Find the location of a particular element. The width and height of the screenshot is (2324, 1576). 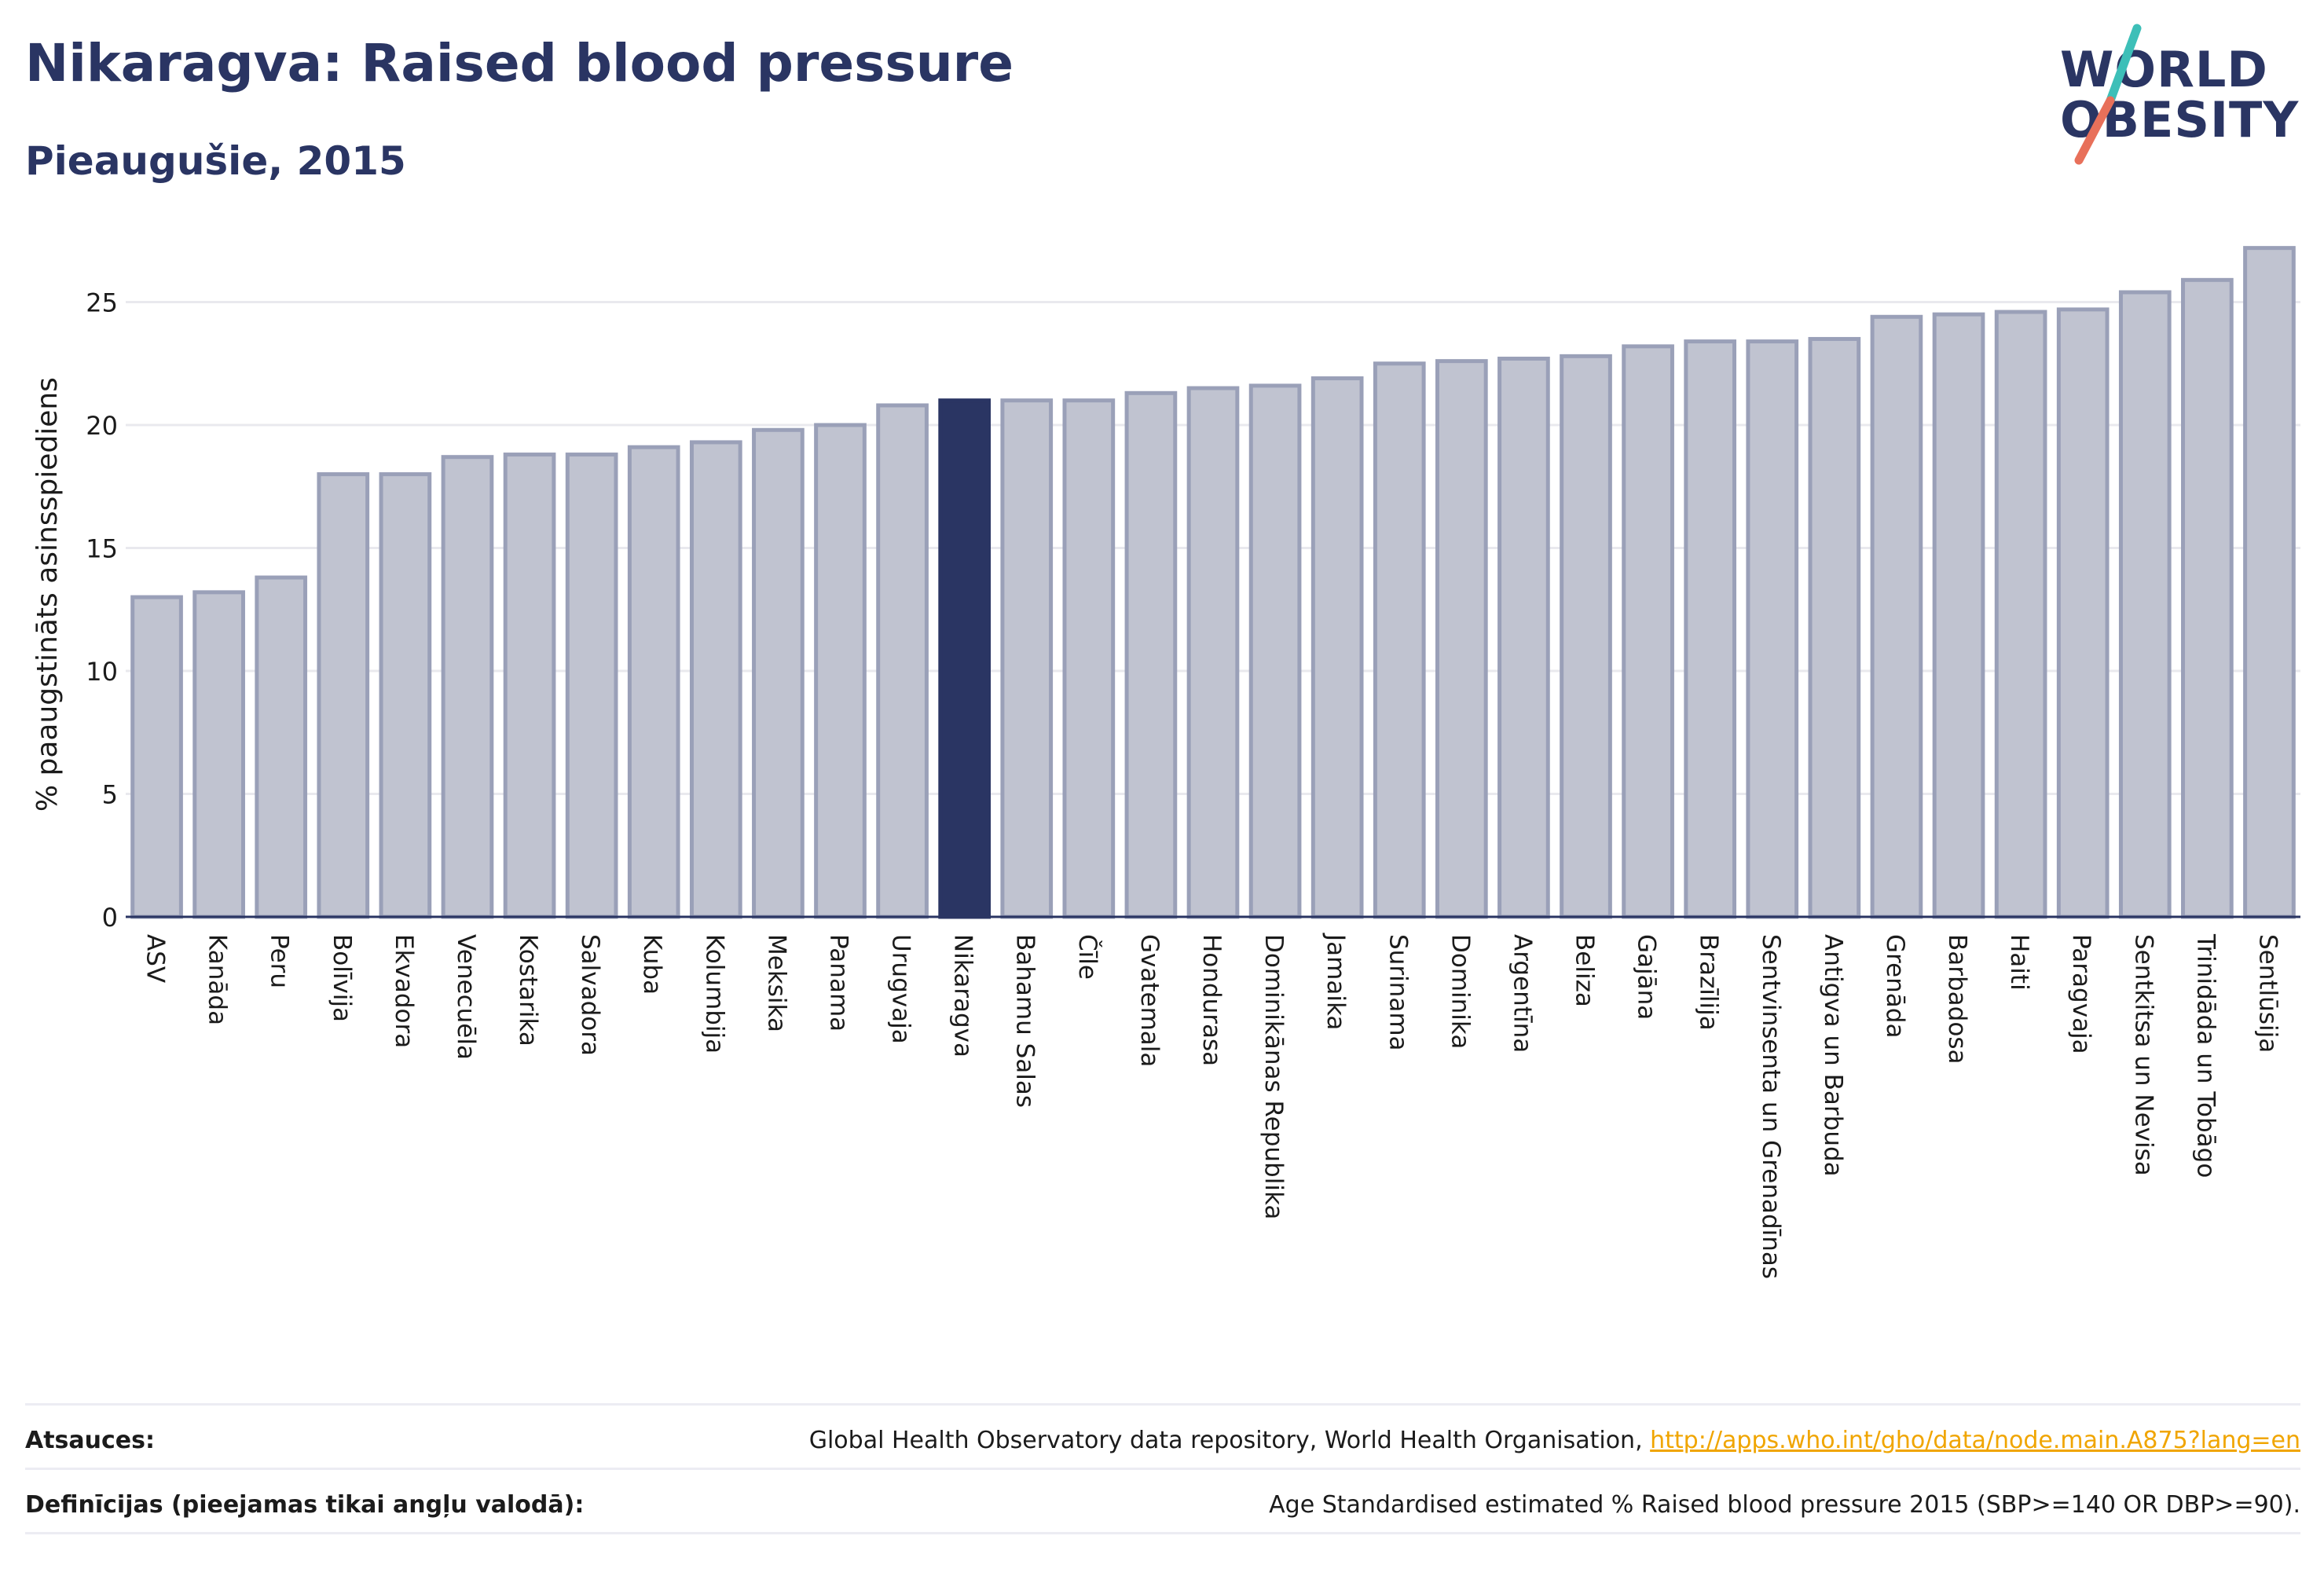

x-tick-label: Argentīna is located at coordinates (1522, 993).